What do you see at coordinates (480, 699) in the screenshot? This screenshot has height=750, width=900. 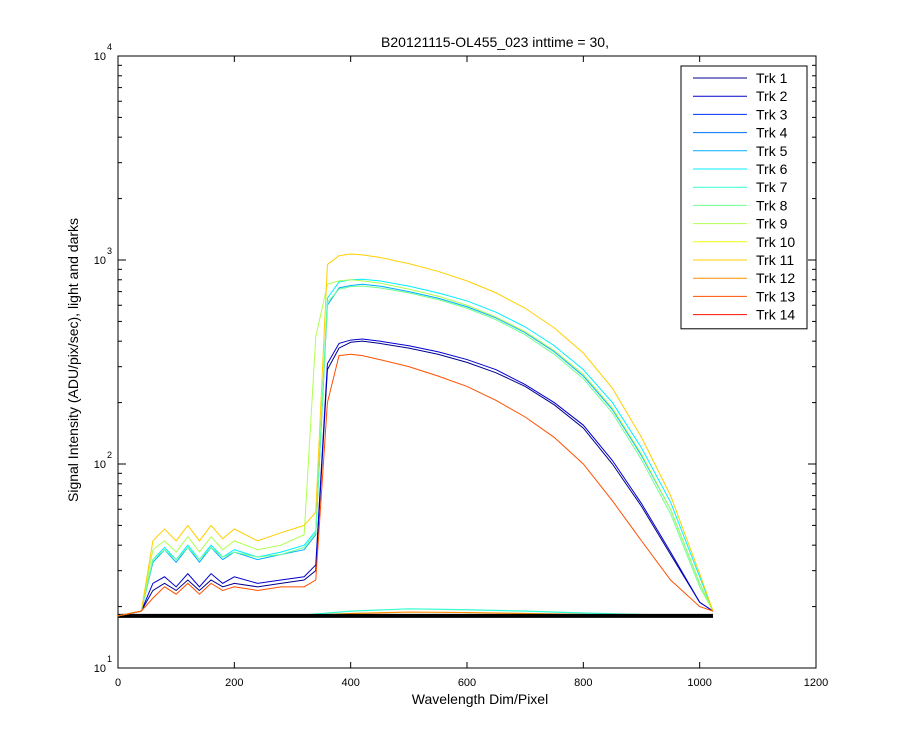 I see `x-axis-label: Wavelength Dim/Pixel` at bounding box center [480, 699].